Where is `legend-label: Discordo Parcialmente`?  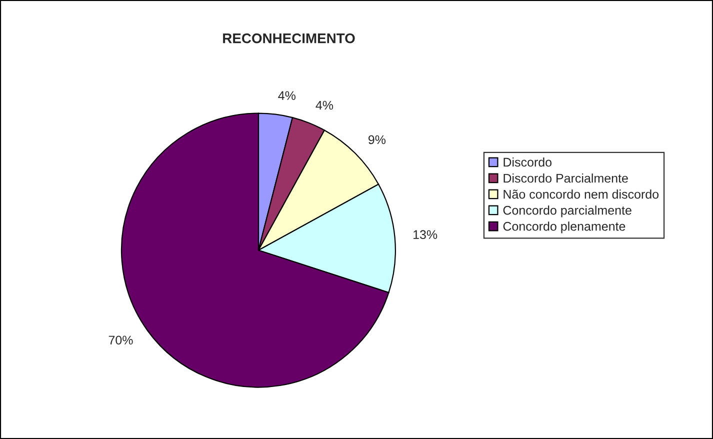 legend-label: Discordo Parcialmente is located at coordinates (566, 178).